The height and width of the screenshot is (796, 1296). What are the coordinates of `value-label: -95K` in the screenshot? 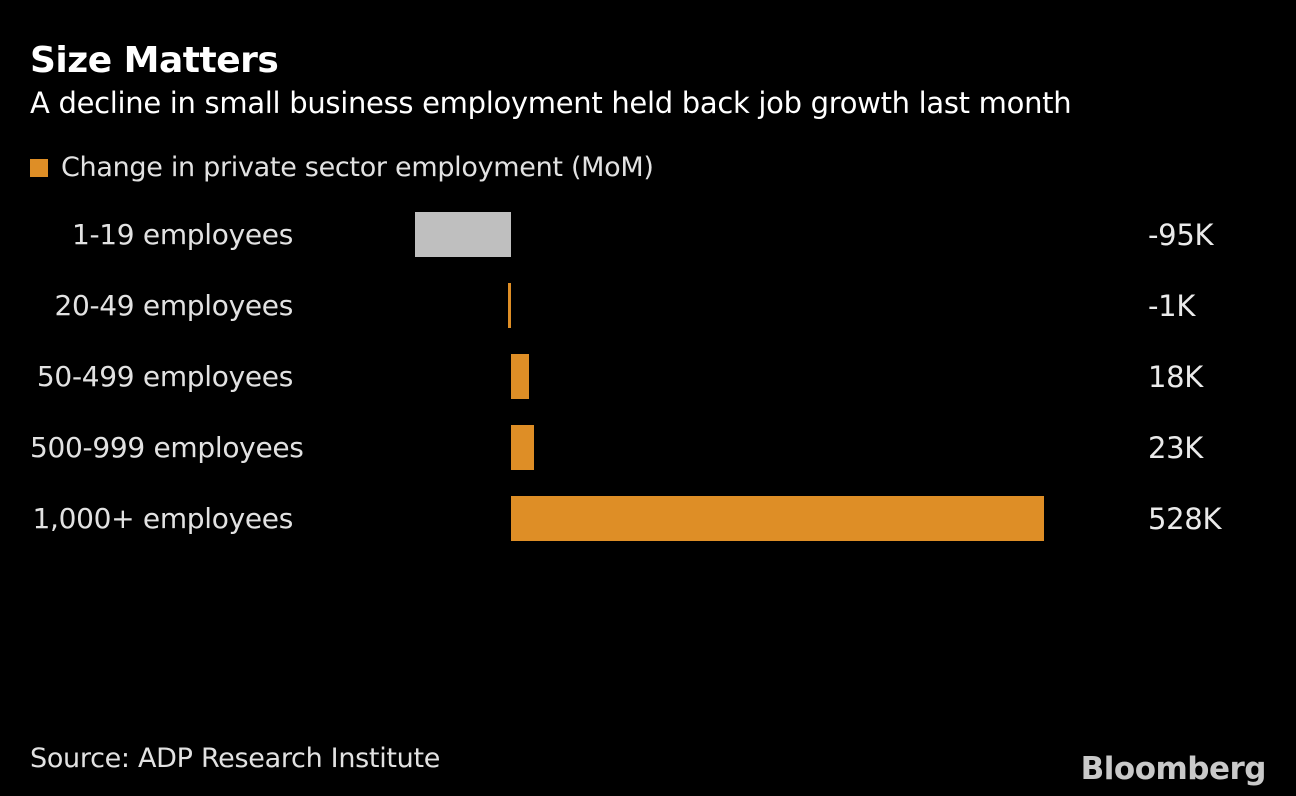 It's located at (1181, 234).